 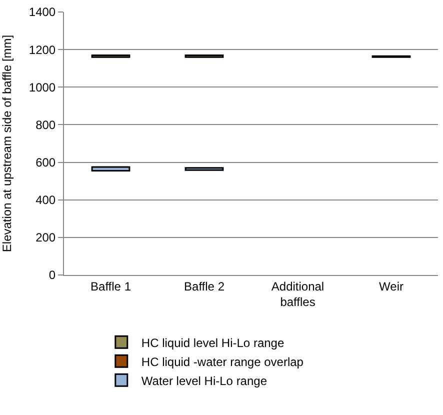 What do you see at coordinates (391, 286) in the screenshot?
I see `x-tick-label: Weir` at bounding box center [391, 286].